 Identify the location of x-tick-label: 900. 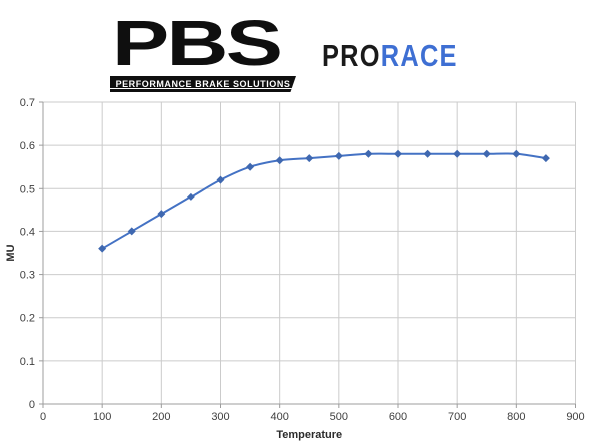
(575, 417).